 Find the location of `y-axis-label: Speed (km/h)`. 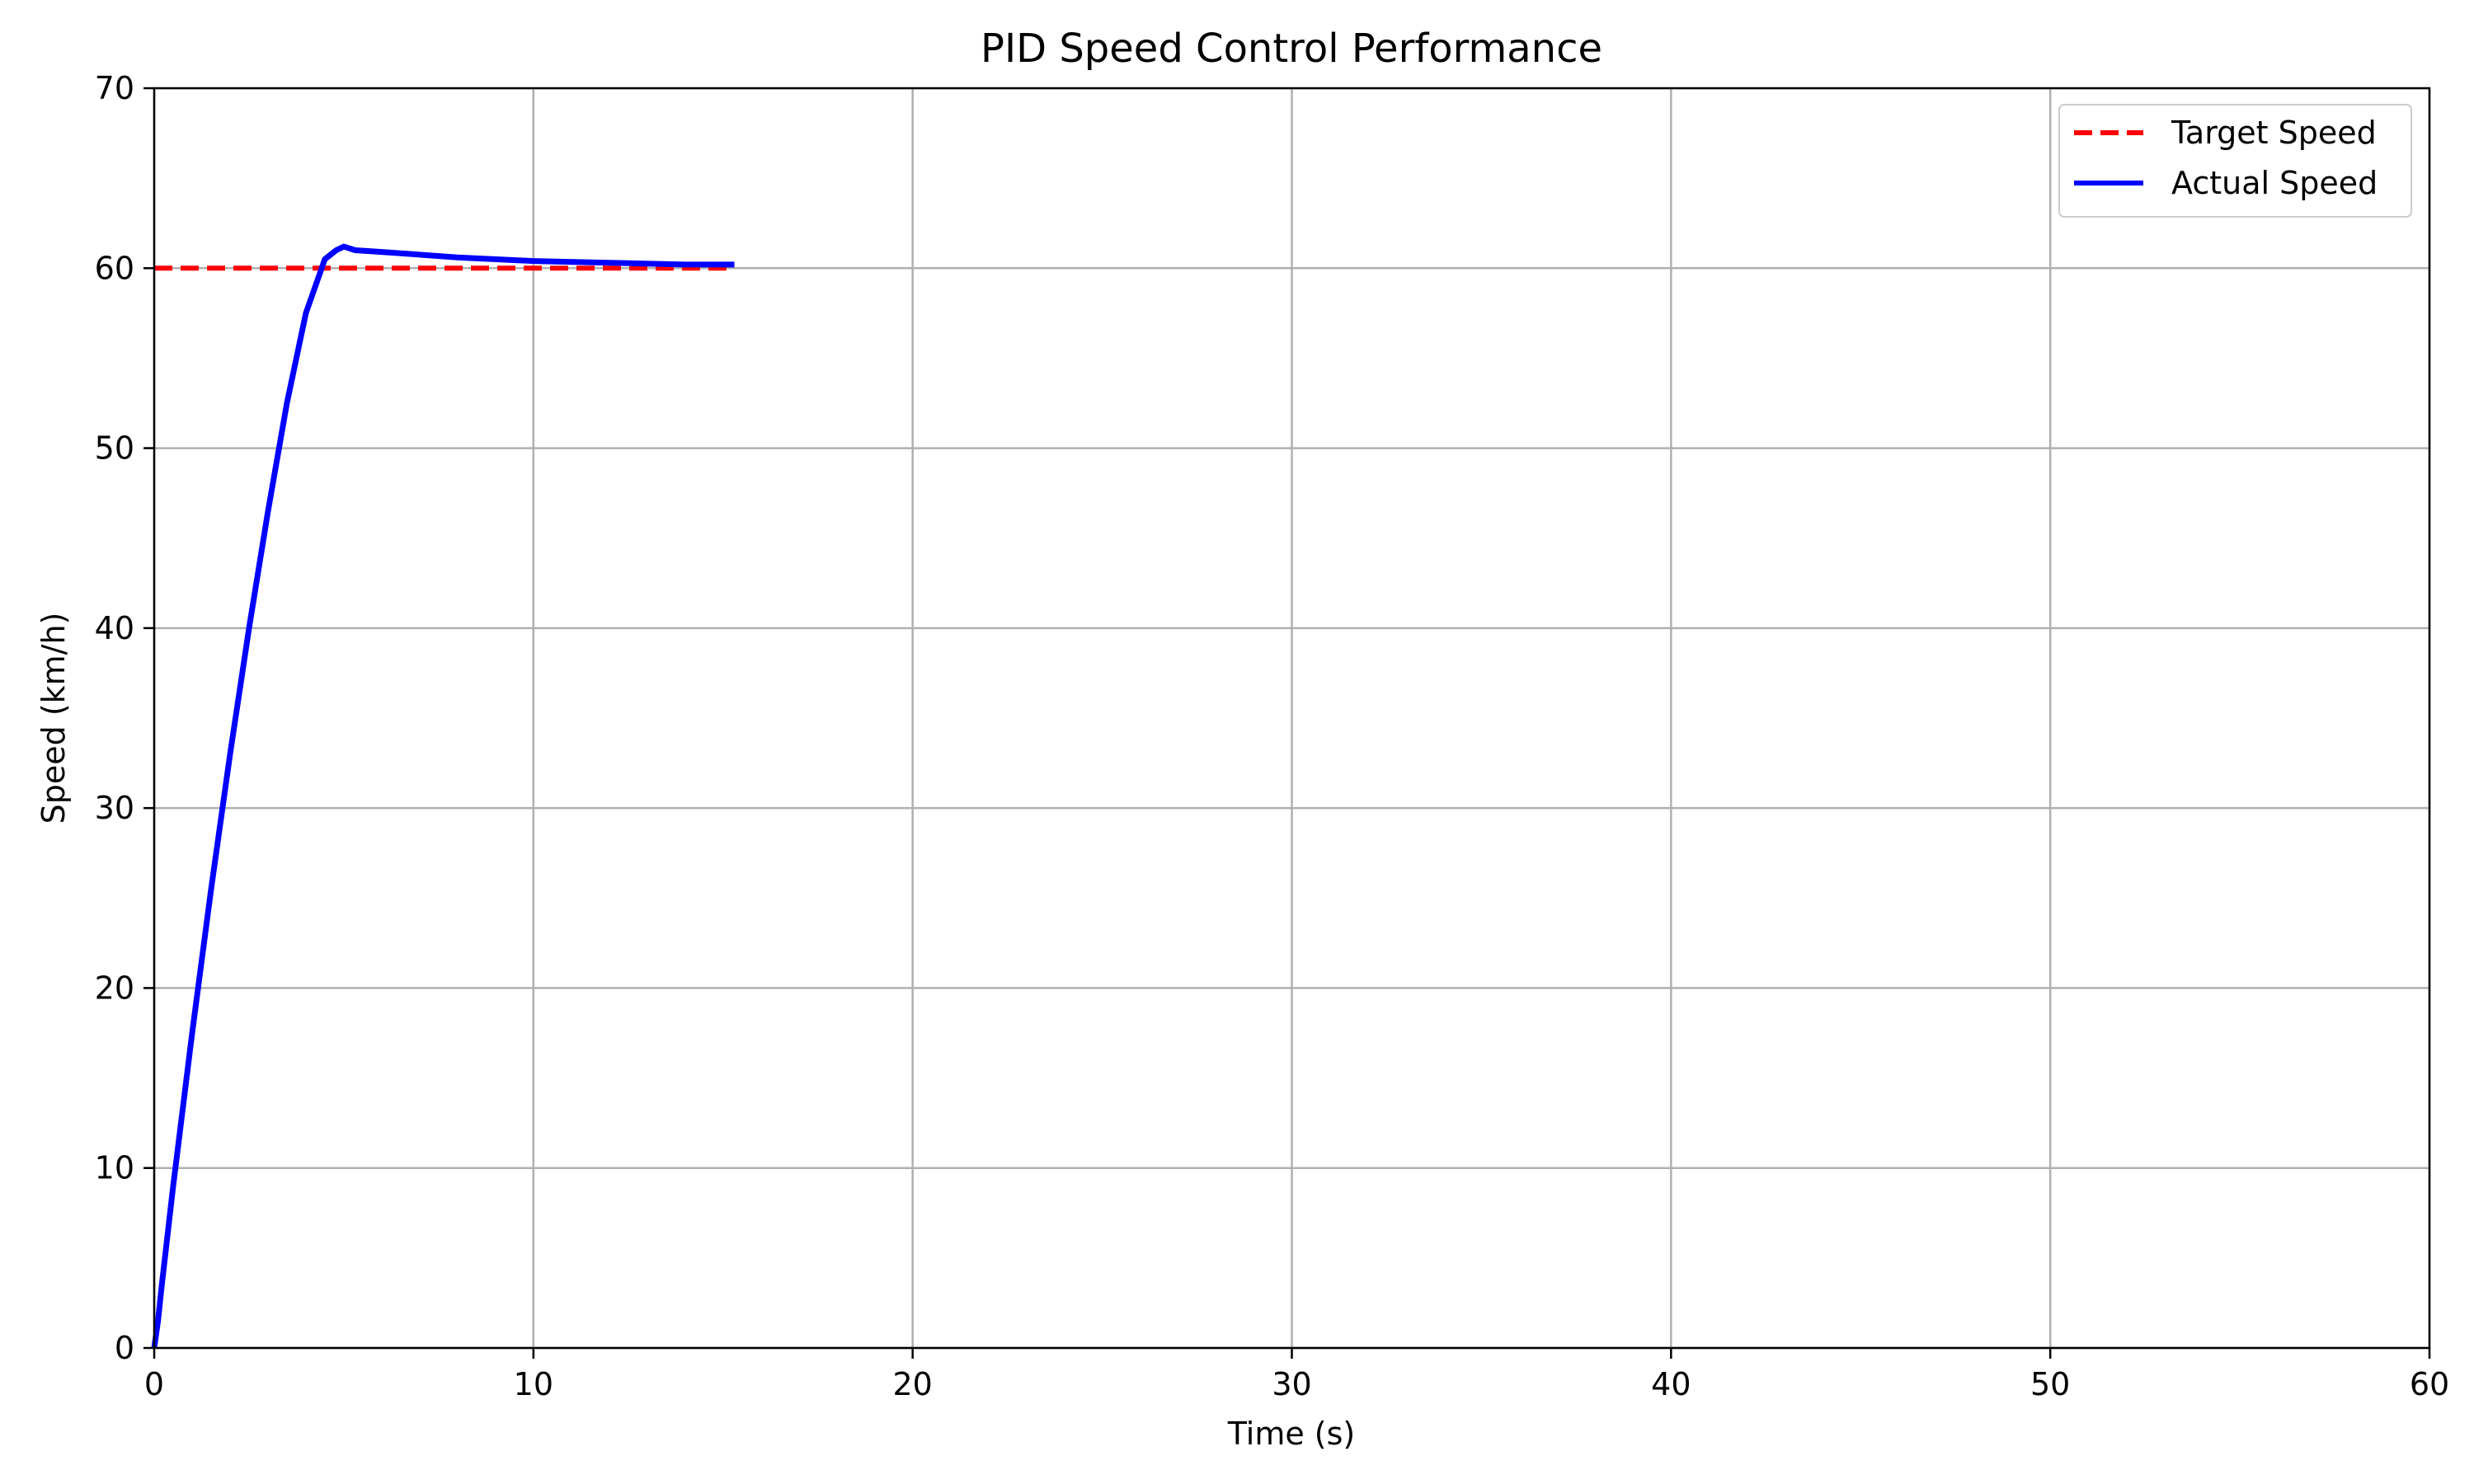

y-axis-label: Speed (km/h) is located at coordinates (53, 718).